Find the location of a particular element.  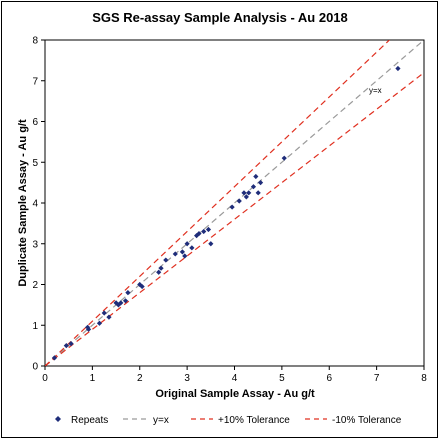

y-tick-label: 6 is located at coordinates (35, 122).